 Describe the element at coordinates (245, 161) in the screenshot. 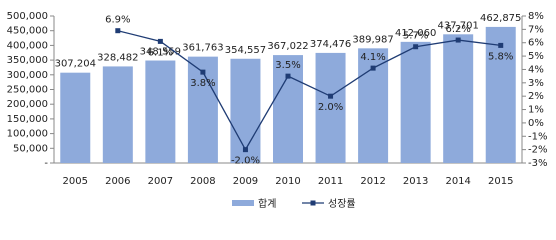

I see `line-value-label: -2.0%` at that location.